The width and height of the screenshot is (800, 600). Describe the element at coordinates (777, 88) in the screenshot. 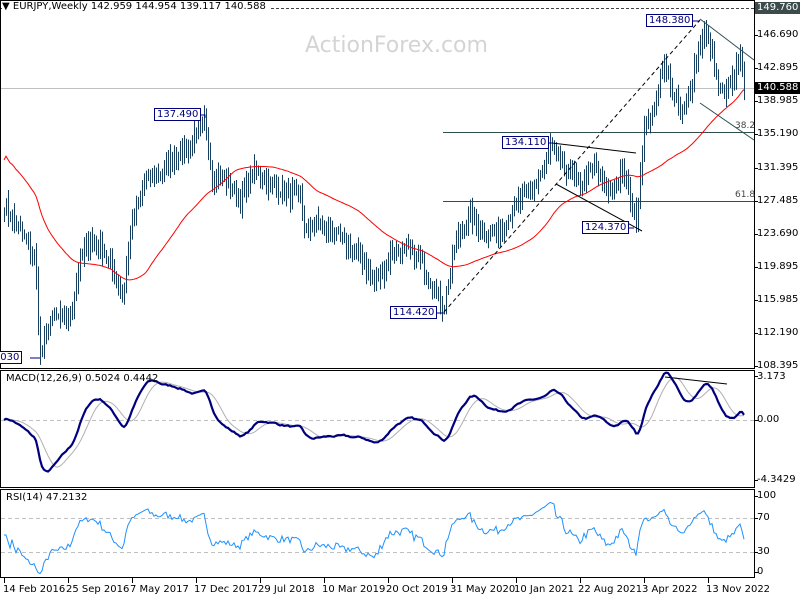

I see `current-price-label: 140.588` at that location.